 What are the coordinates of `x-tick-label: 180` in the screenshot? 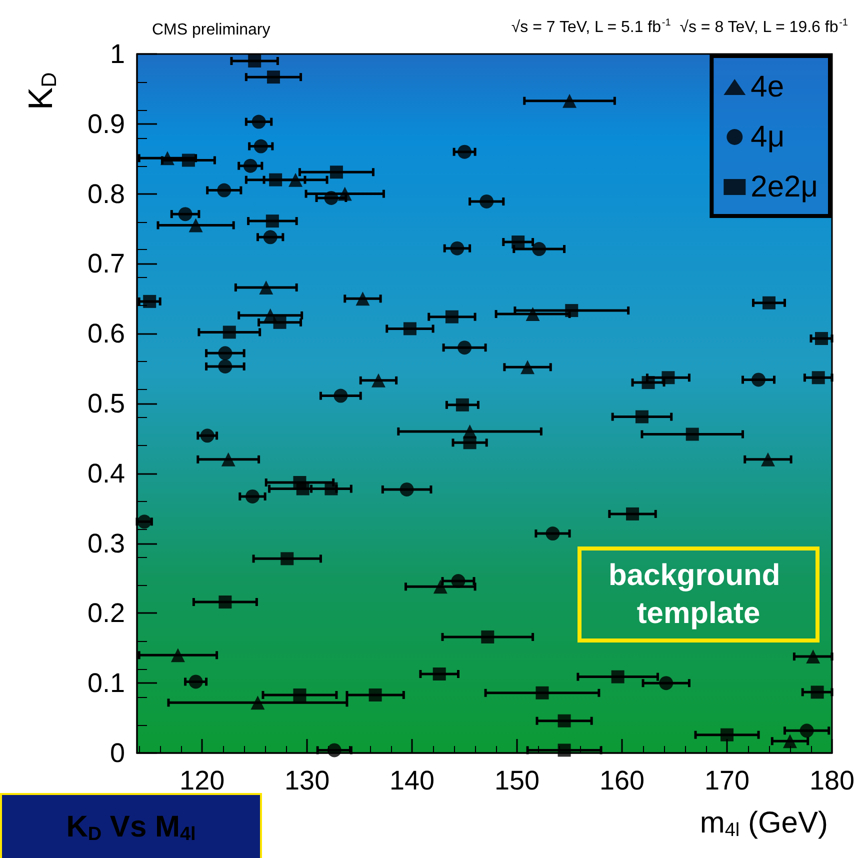 It's located at (832, 781).